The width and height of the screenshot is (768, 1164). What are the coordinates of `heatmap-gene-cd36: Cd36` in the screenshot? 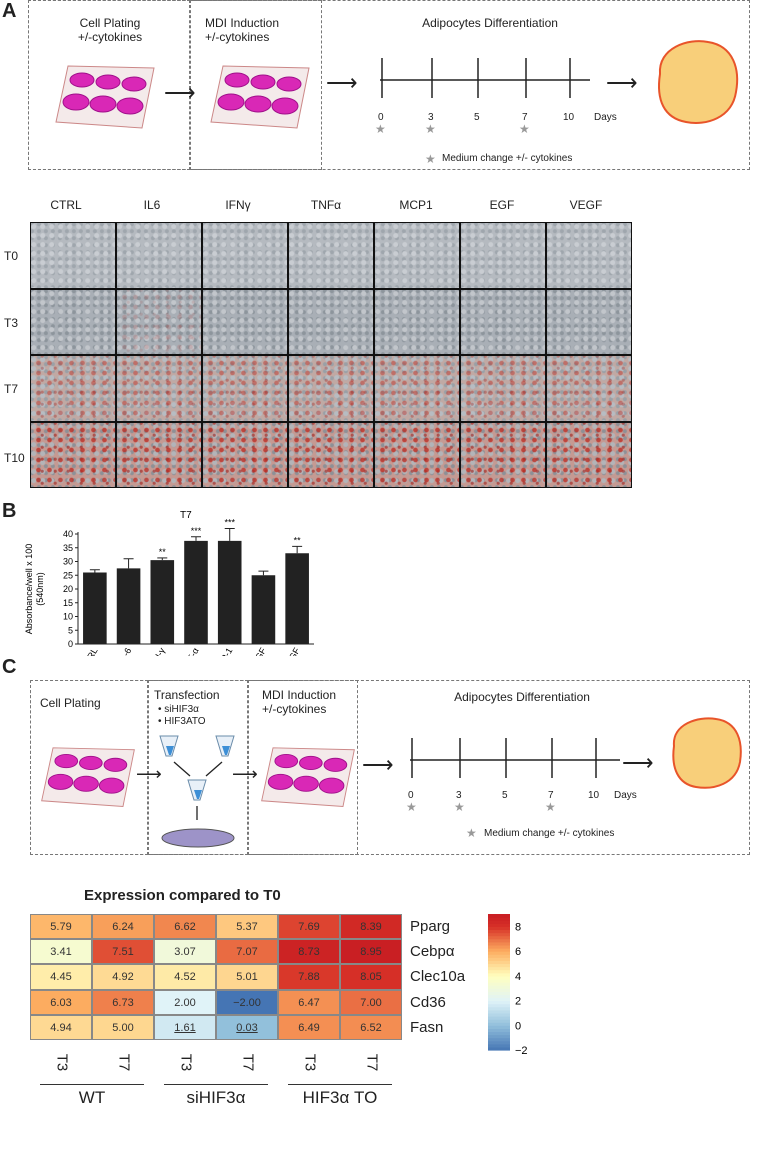 It's located at (428, 1002).